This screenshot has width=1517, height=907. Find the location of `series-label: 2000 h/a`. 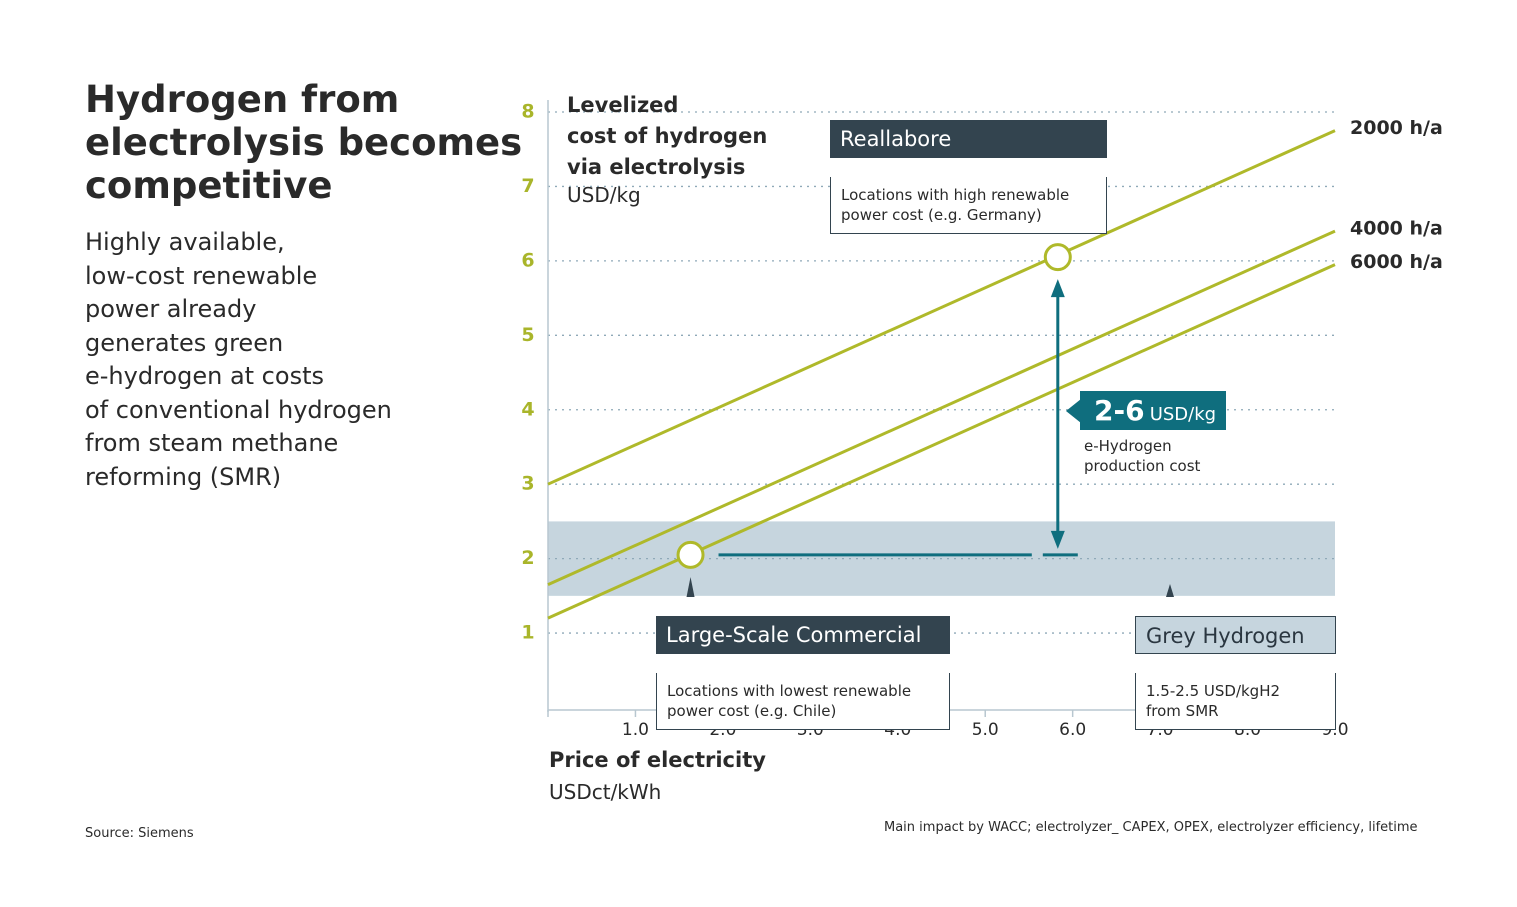

series-label: 2000 h/a is located at coordinates (1396, 128).